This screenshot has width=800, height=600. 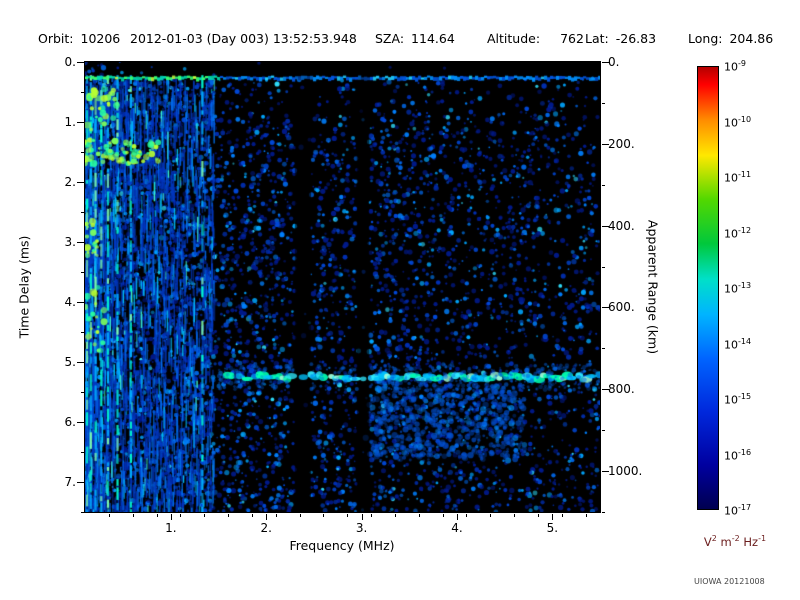 I want to click on colorbar-tick-label: 10-17, so click(x=738, y=510).